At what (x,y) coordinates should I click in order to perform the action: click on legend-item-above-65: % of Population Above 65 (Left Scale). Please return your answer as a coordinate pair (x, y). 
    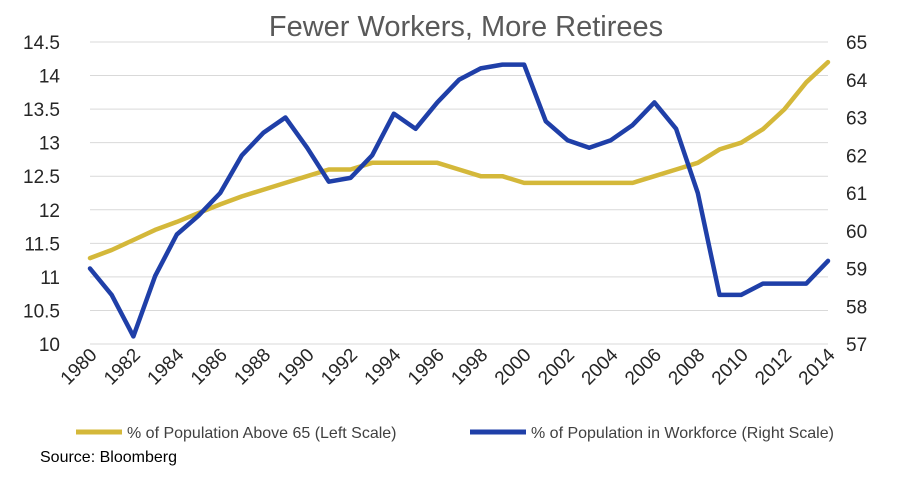
    Looking at the image, I should click on (236, 433).